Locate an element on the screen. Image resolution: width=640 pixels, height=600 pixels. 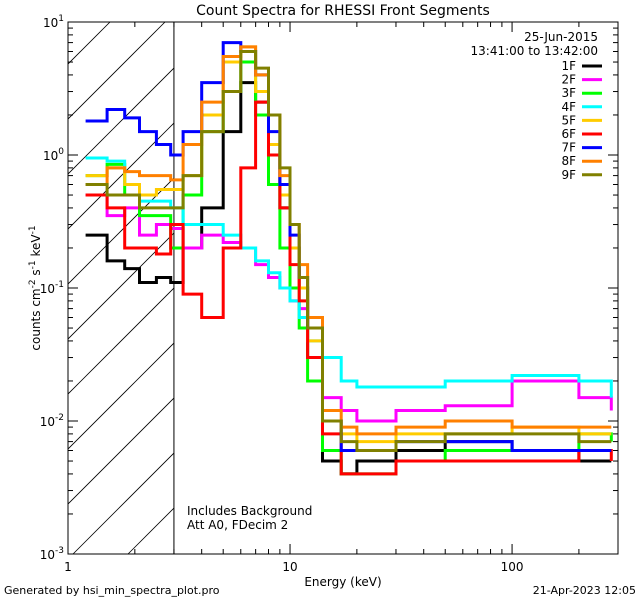
footer-generated-by: Generated by hsi_min_spectra_plot.pro is located at coordinates (112, 590).